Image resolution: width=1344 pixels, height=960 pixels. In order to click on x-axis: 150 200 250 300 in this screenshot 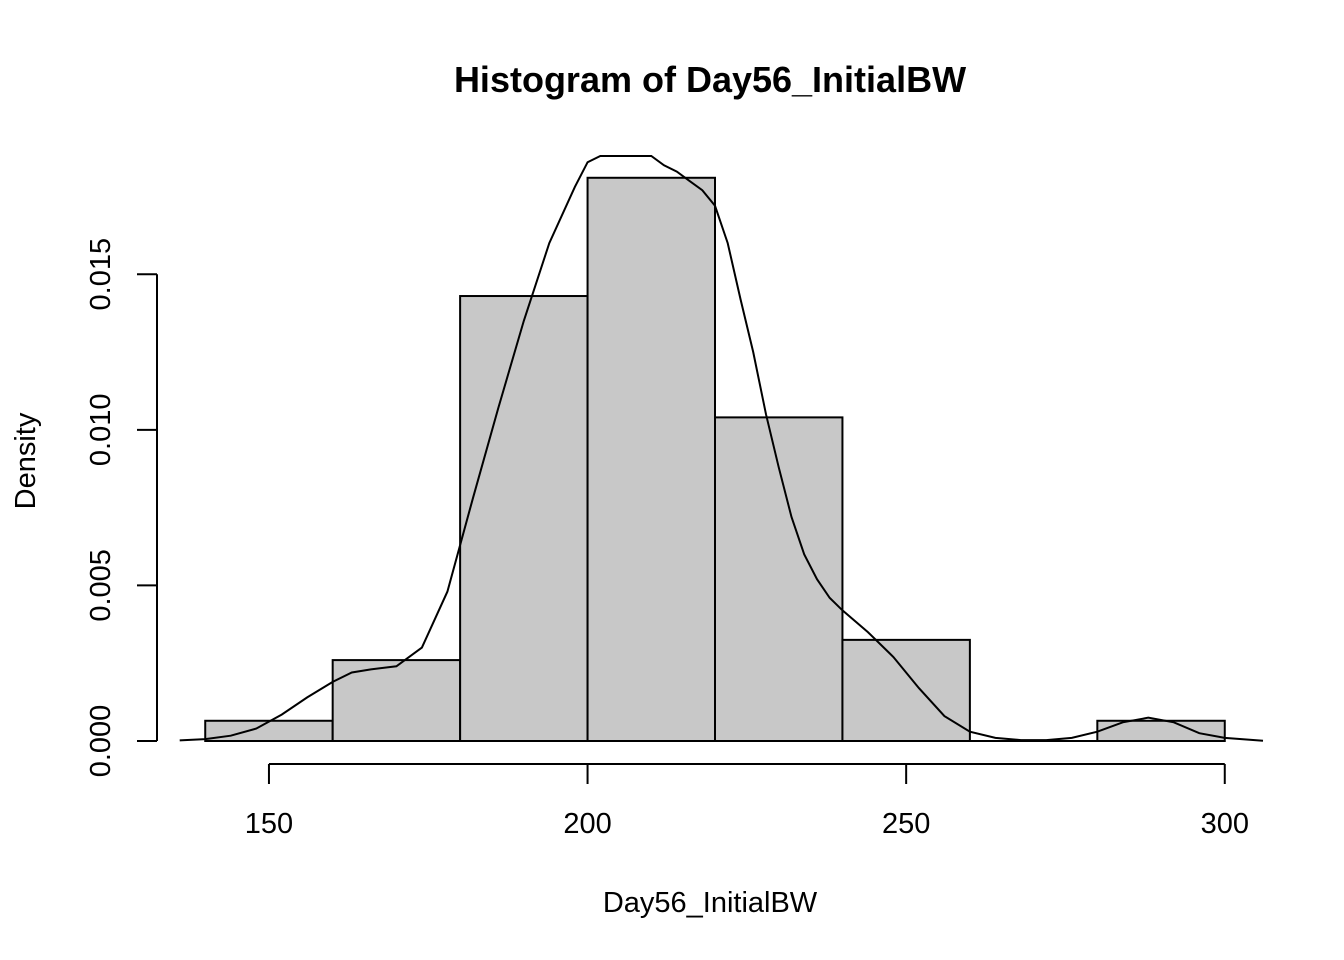, I will do `click(747, 801)`.